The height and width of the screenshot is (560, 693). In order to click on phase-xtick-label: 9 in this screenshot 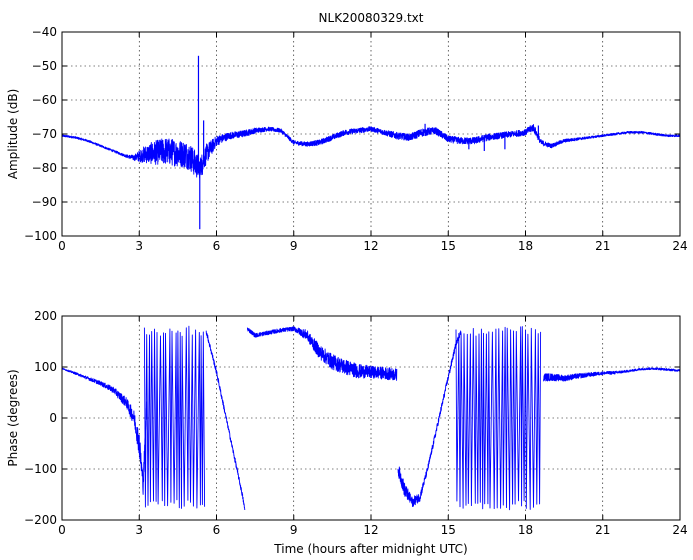, I will do `click(294, 530)`.